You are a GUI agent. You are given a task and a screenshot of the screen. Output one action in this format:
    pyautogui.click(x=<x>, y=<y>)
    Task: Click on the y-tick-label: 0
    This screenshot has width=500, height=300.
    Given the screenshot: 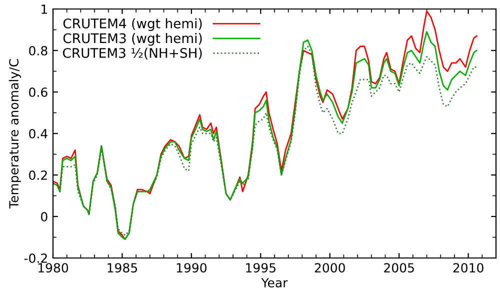 What is the action you would take?
    pyautogui.click(x=44, y=217)
    